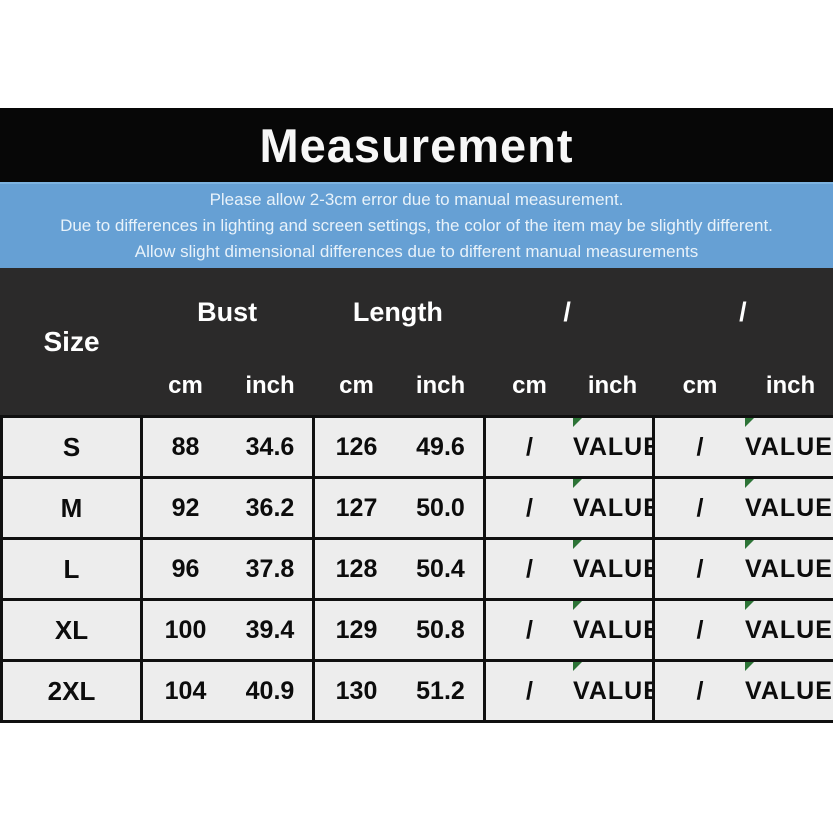  What do you see at coordinates (73, 447) in the screenshot?
I see `size-cell: S` at bounding box center [73, 447].